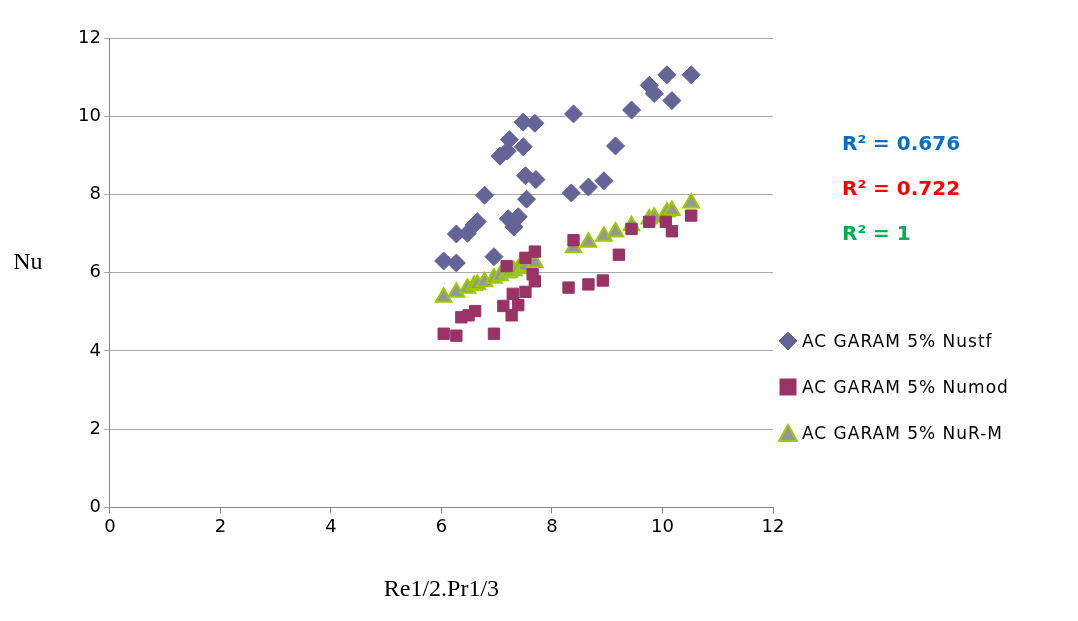 The width and height of the screenshot is (1078, 621). Describe the element at coordinates (95, 271) in the screenshot. I see `y-tick-label: 6` at that location.